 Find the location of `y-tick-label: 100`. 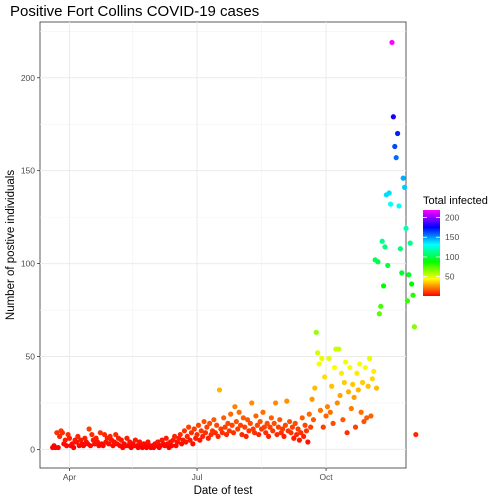

y-tick-label: 100 is located at coordinates (28, 264).